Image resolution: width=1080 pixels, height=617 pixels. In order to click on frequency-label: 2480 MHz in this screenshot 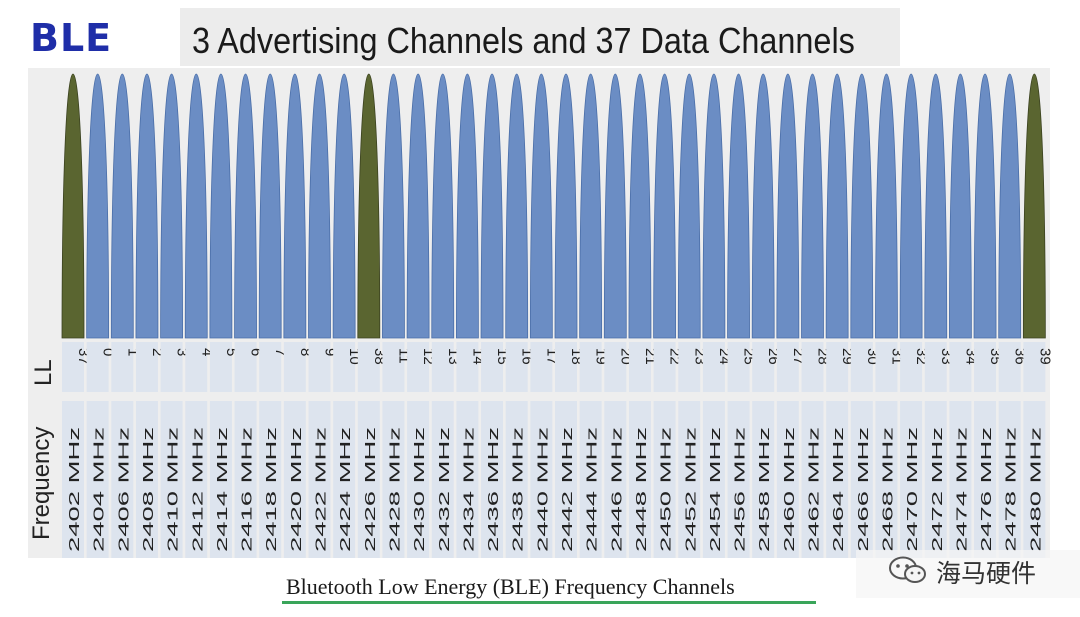, I will do `click(1036, 489)`.